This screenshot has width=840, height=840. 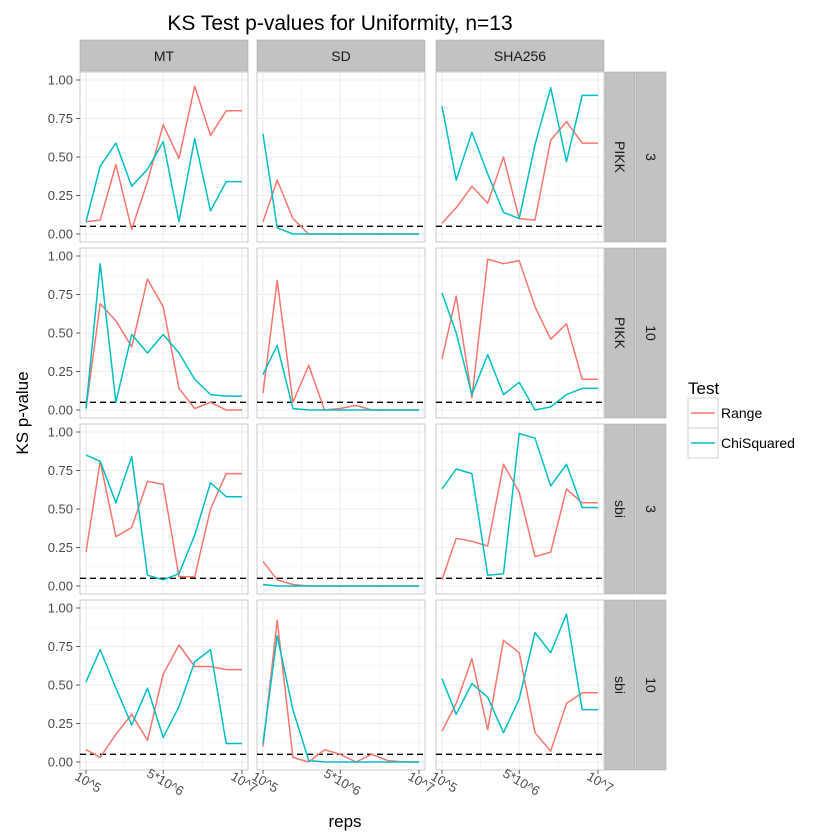 What do you see at coordinates (741, 413) in the screenshot?
I see `legend-label: Range` at bounding box center [741, 413].